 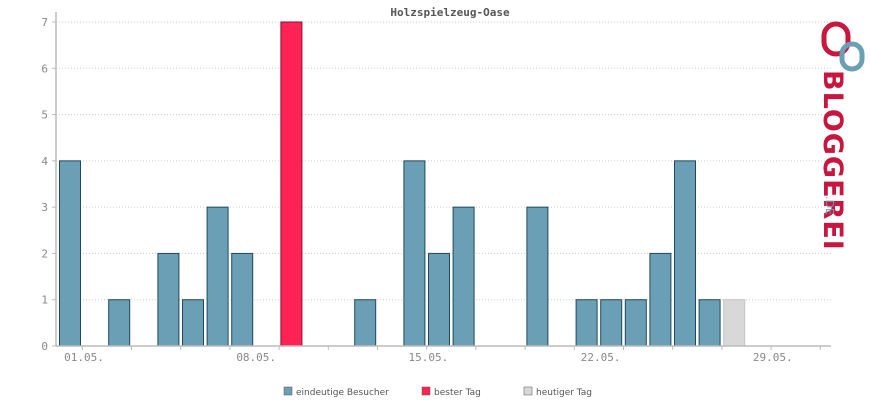 What do you see at coordinates (44, 346) in the screenshot?
I see `y-tick-label: 0` at bounding box center [44, 346].